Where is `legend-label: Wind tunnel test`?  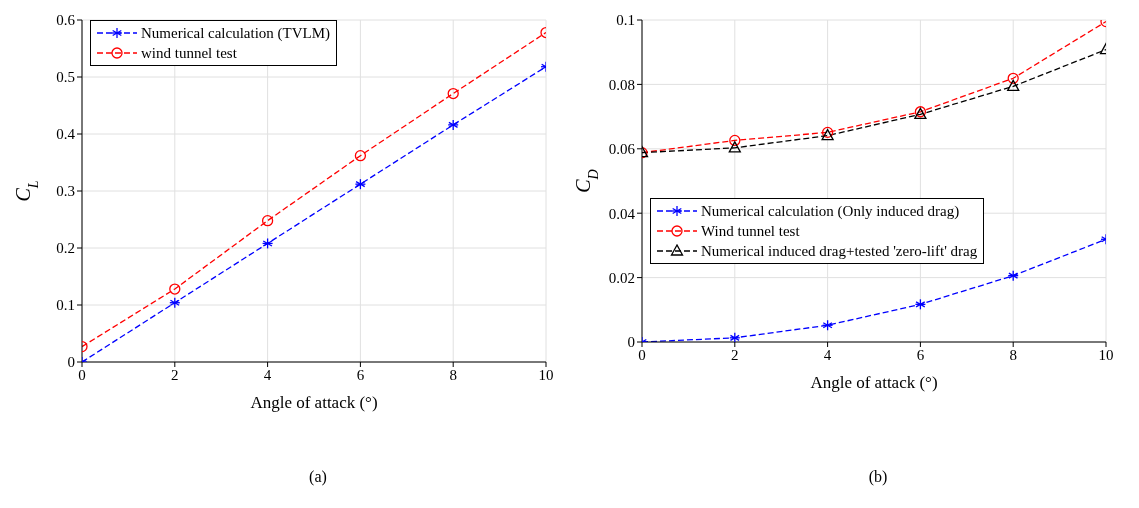
legend-label: Wind tunnel test is located at coordinates (750, 231).